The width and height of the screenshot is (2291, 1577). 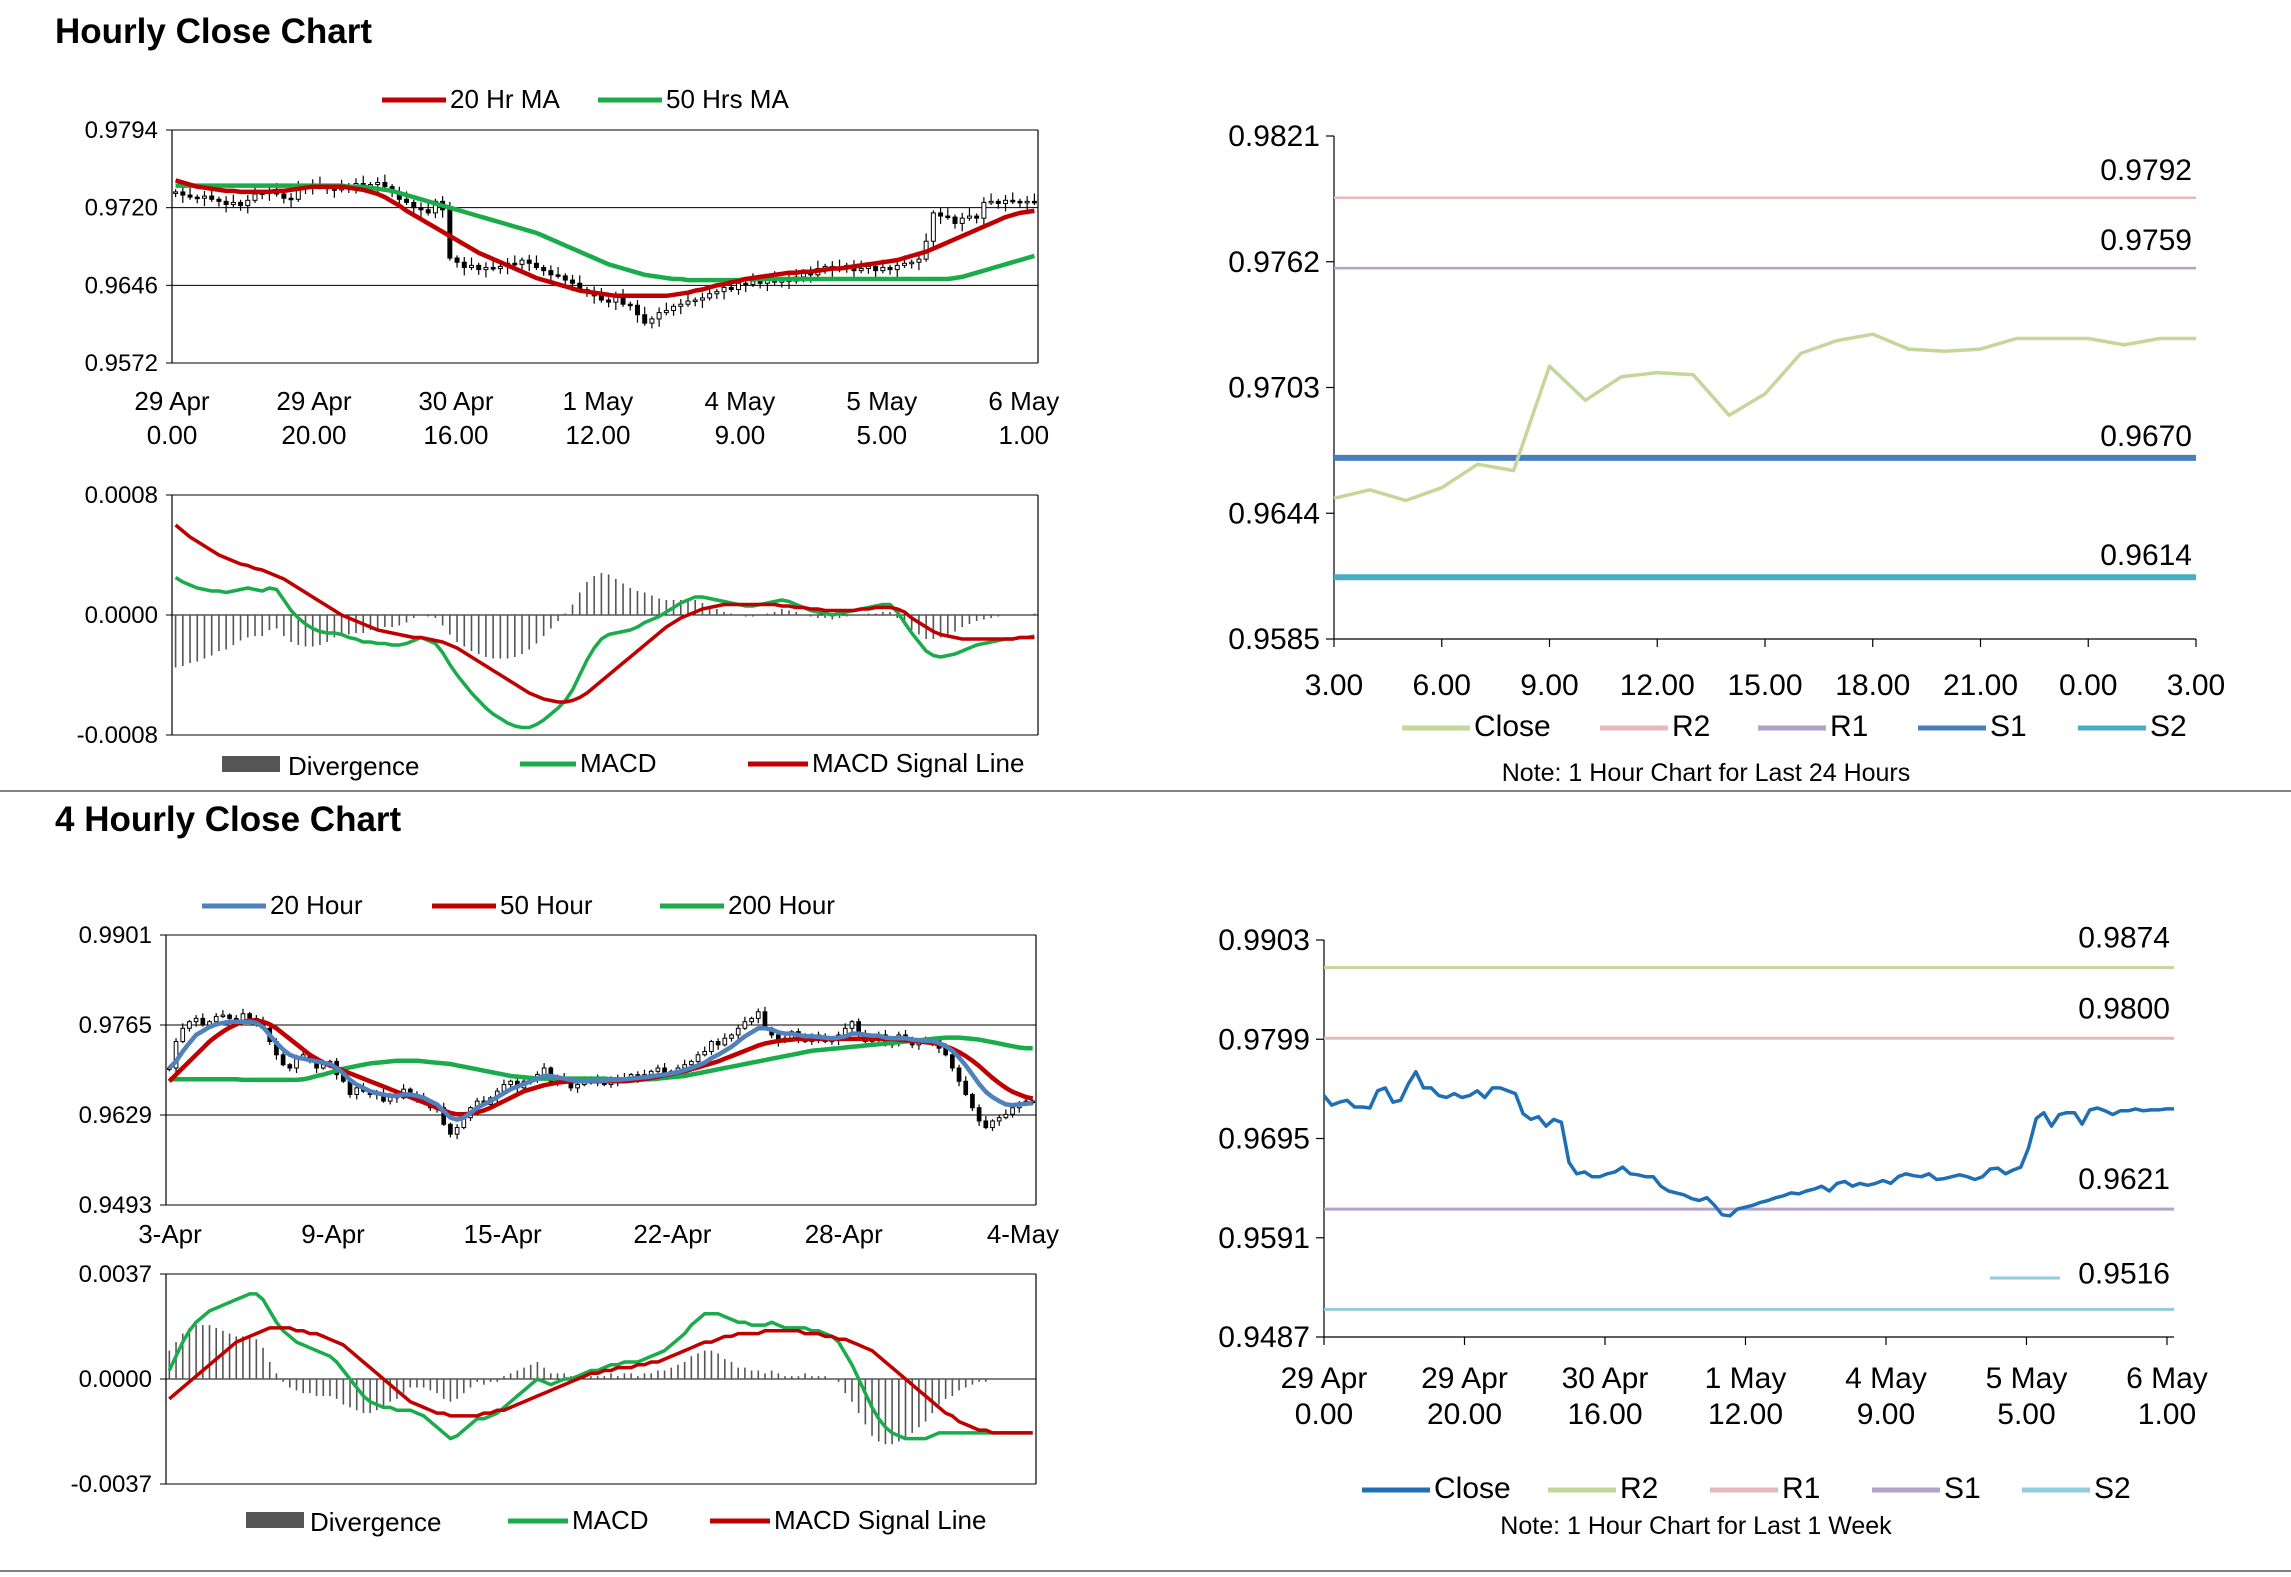 I want to click on hourly-24h-level-label-r1: 0.9759, so click(x=2146, y=240).